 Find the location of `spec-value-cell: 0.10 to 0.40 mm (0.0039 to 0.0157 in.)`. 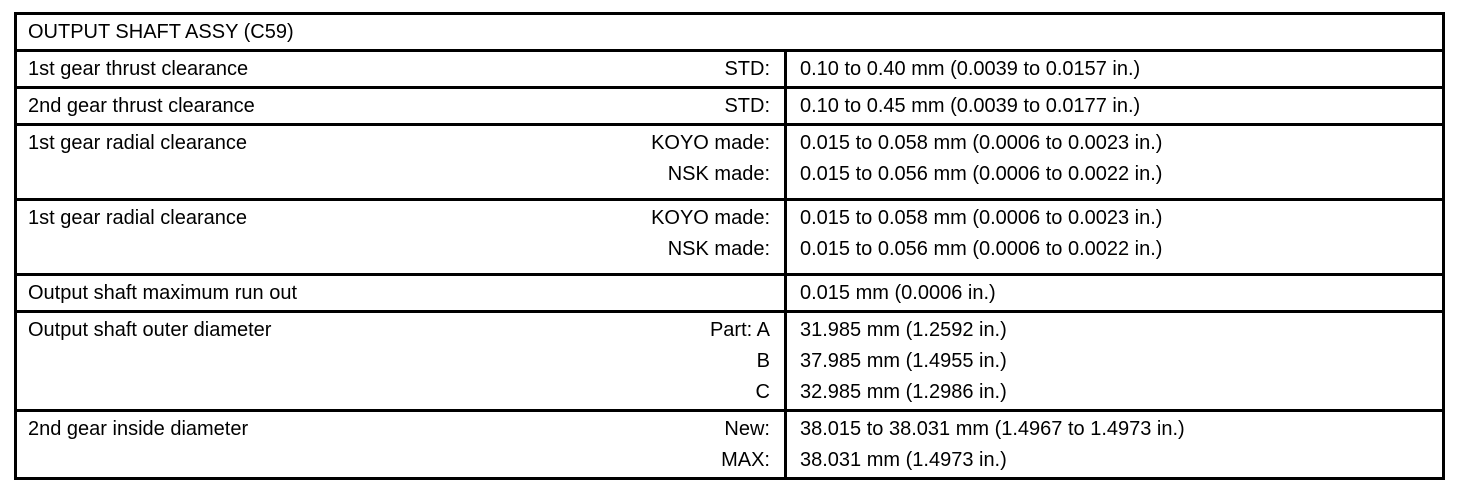

spec-value-cell: 0.10 to 0.40 mm (0.0039 to 0.0157 in.) is located at coordinates (1113, 69).